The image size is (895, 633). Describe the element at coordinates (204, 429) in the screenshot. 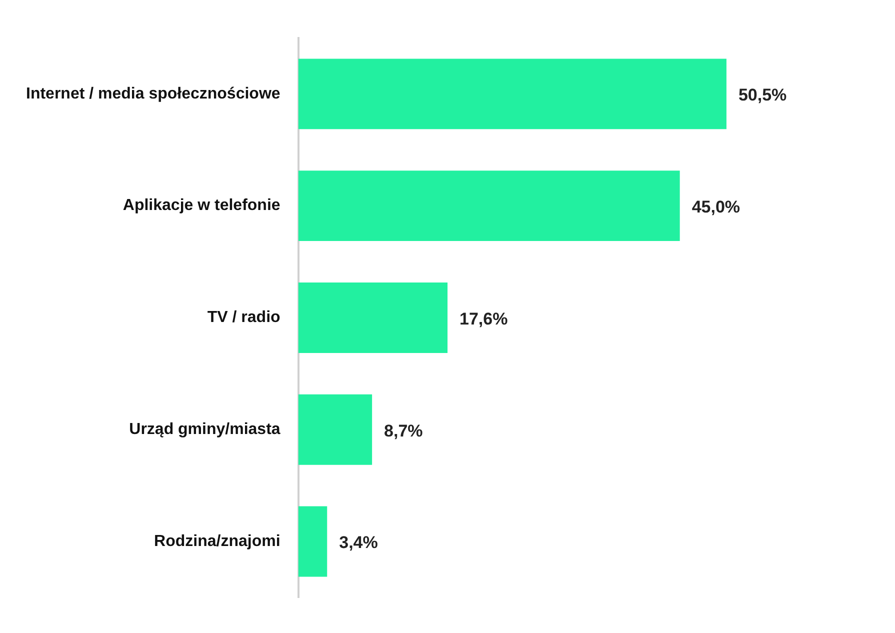

I see `y-tick-label: Urząd gminy/miasta` at that location.